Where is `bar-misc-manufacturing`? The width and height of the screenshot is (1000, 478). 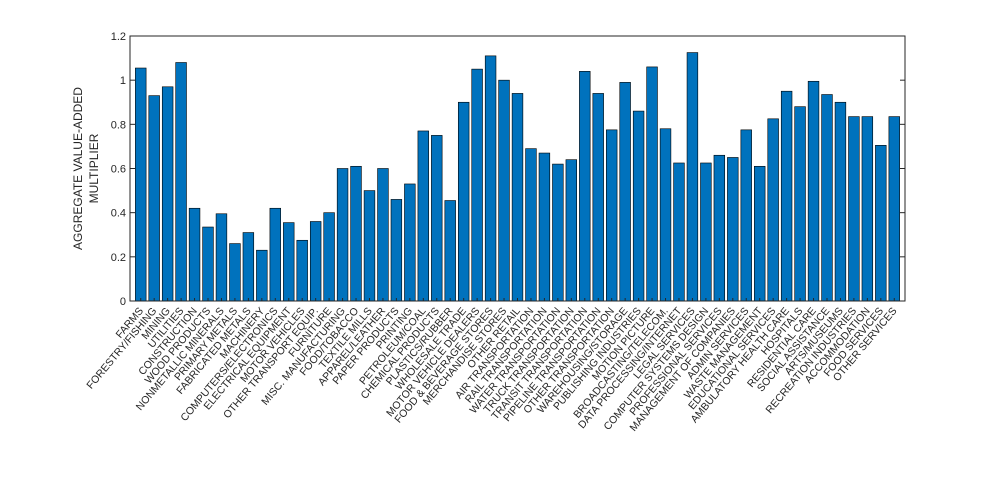
bar-misc-manufacturing is located at coordinates (342, 235).